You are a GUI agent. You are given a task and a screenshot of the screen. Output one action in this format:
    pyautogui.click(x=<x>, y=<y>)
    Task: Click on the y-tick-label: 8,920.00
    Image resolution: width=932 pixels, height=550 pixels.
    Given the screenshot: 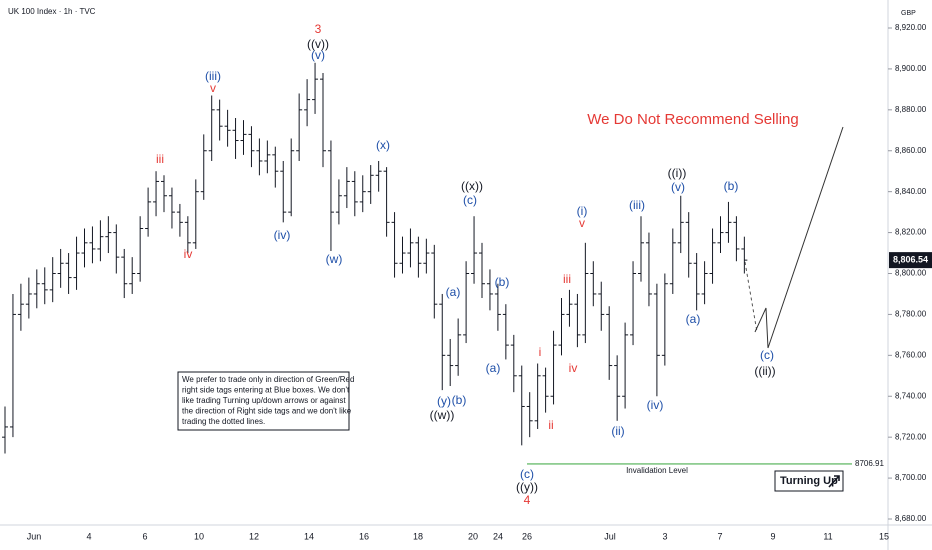 What is the action you would take?
    pyautogui.click(x=911, y=27)
    